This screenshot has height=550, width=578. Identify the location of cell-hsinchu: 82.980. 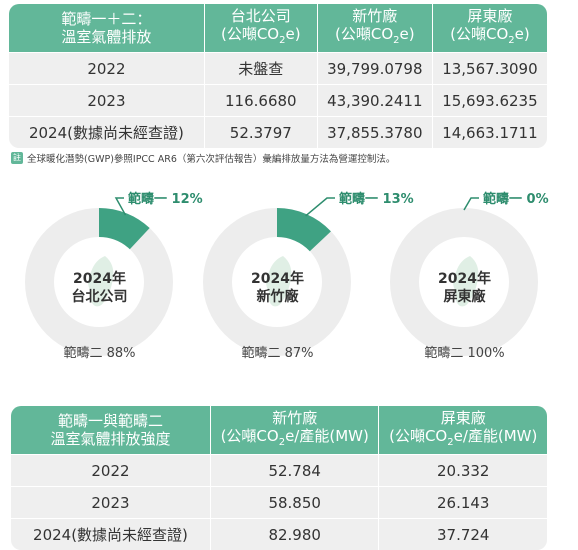
(294, 534).